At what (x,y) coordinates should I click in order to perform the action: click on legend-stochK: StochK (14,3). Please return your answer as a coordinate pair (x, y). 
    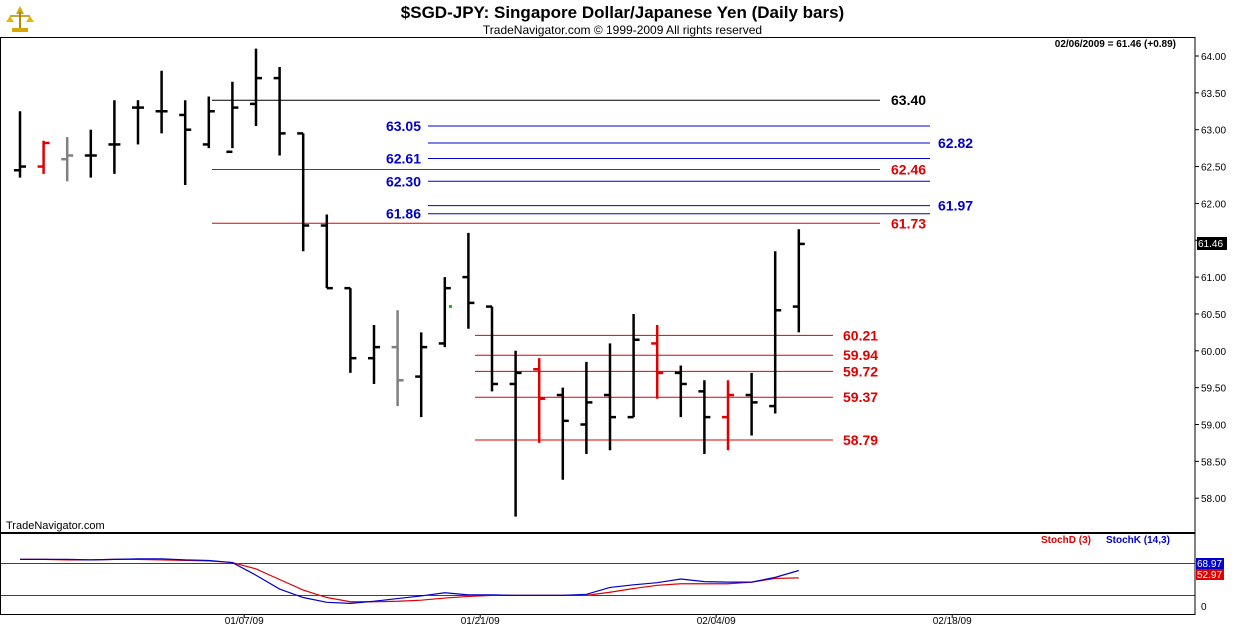
    Looking at the image, I should click on (1138, 540).